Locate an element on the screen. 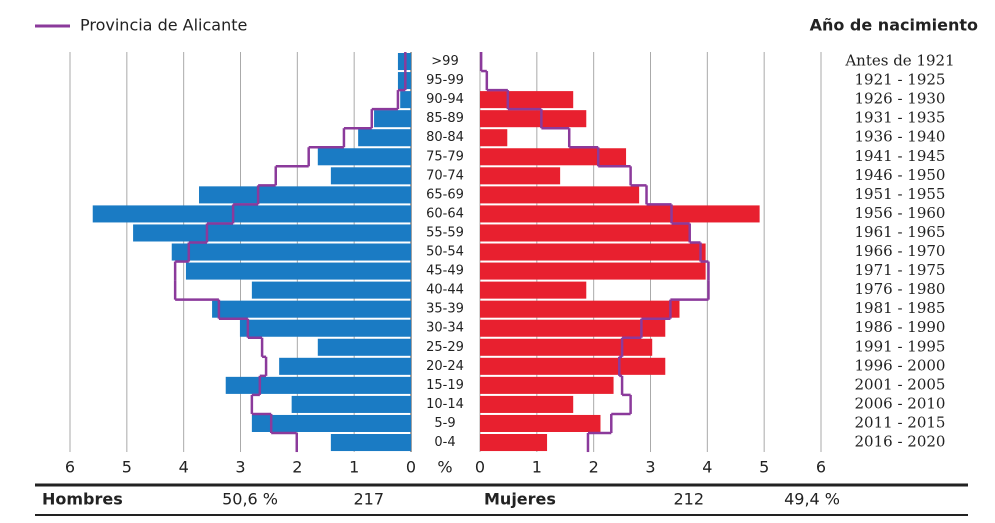 The width and height of the screenshot is (995, 523). birth-year-label: 1926 - 1930 is located at coordinates (900, 99).